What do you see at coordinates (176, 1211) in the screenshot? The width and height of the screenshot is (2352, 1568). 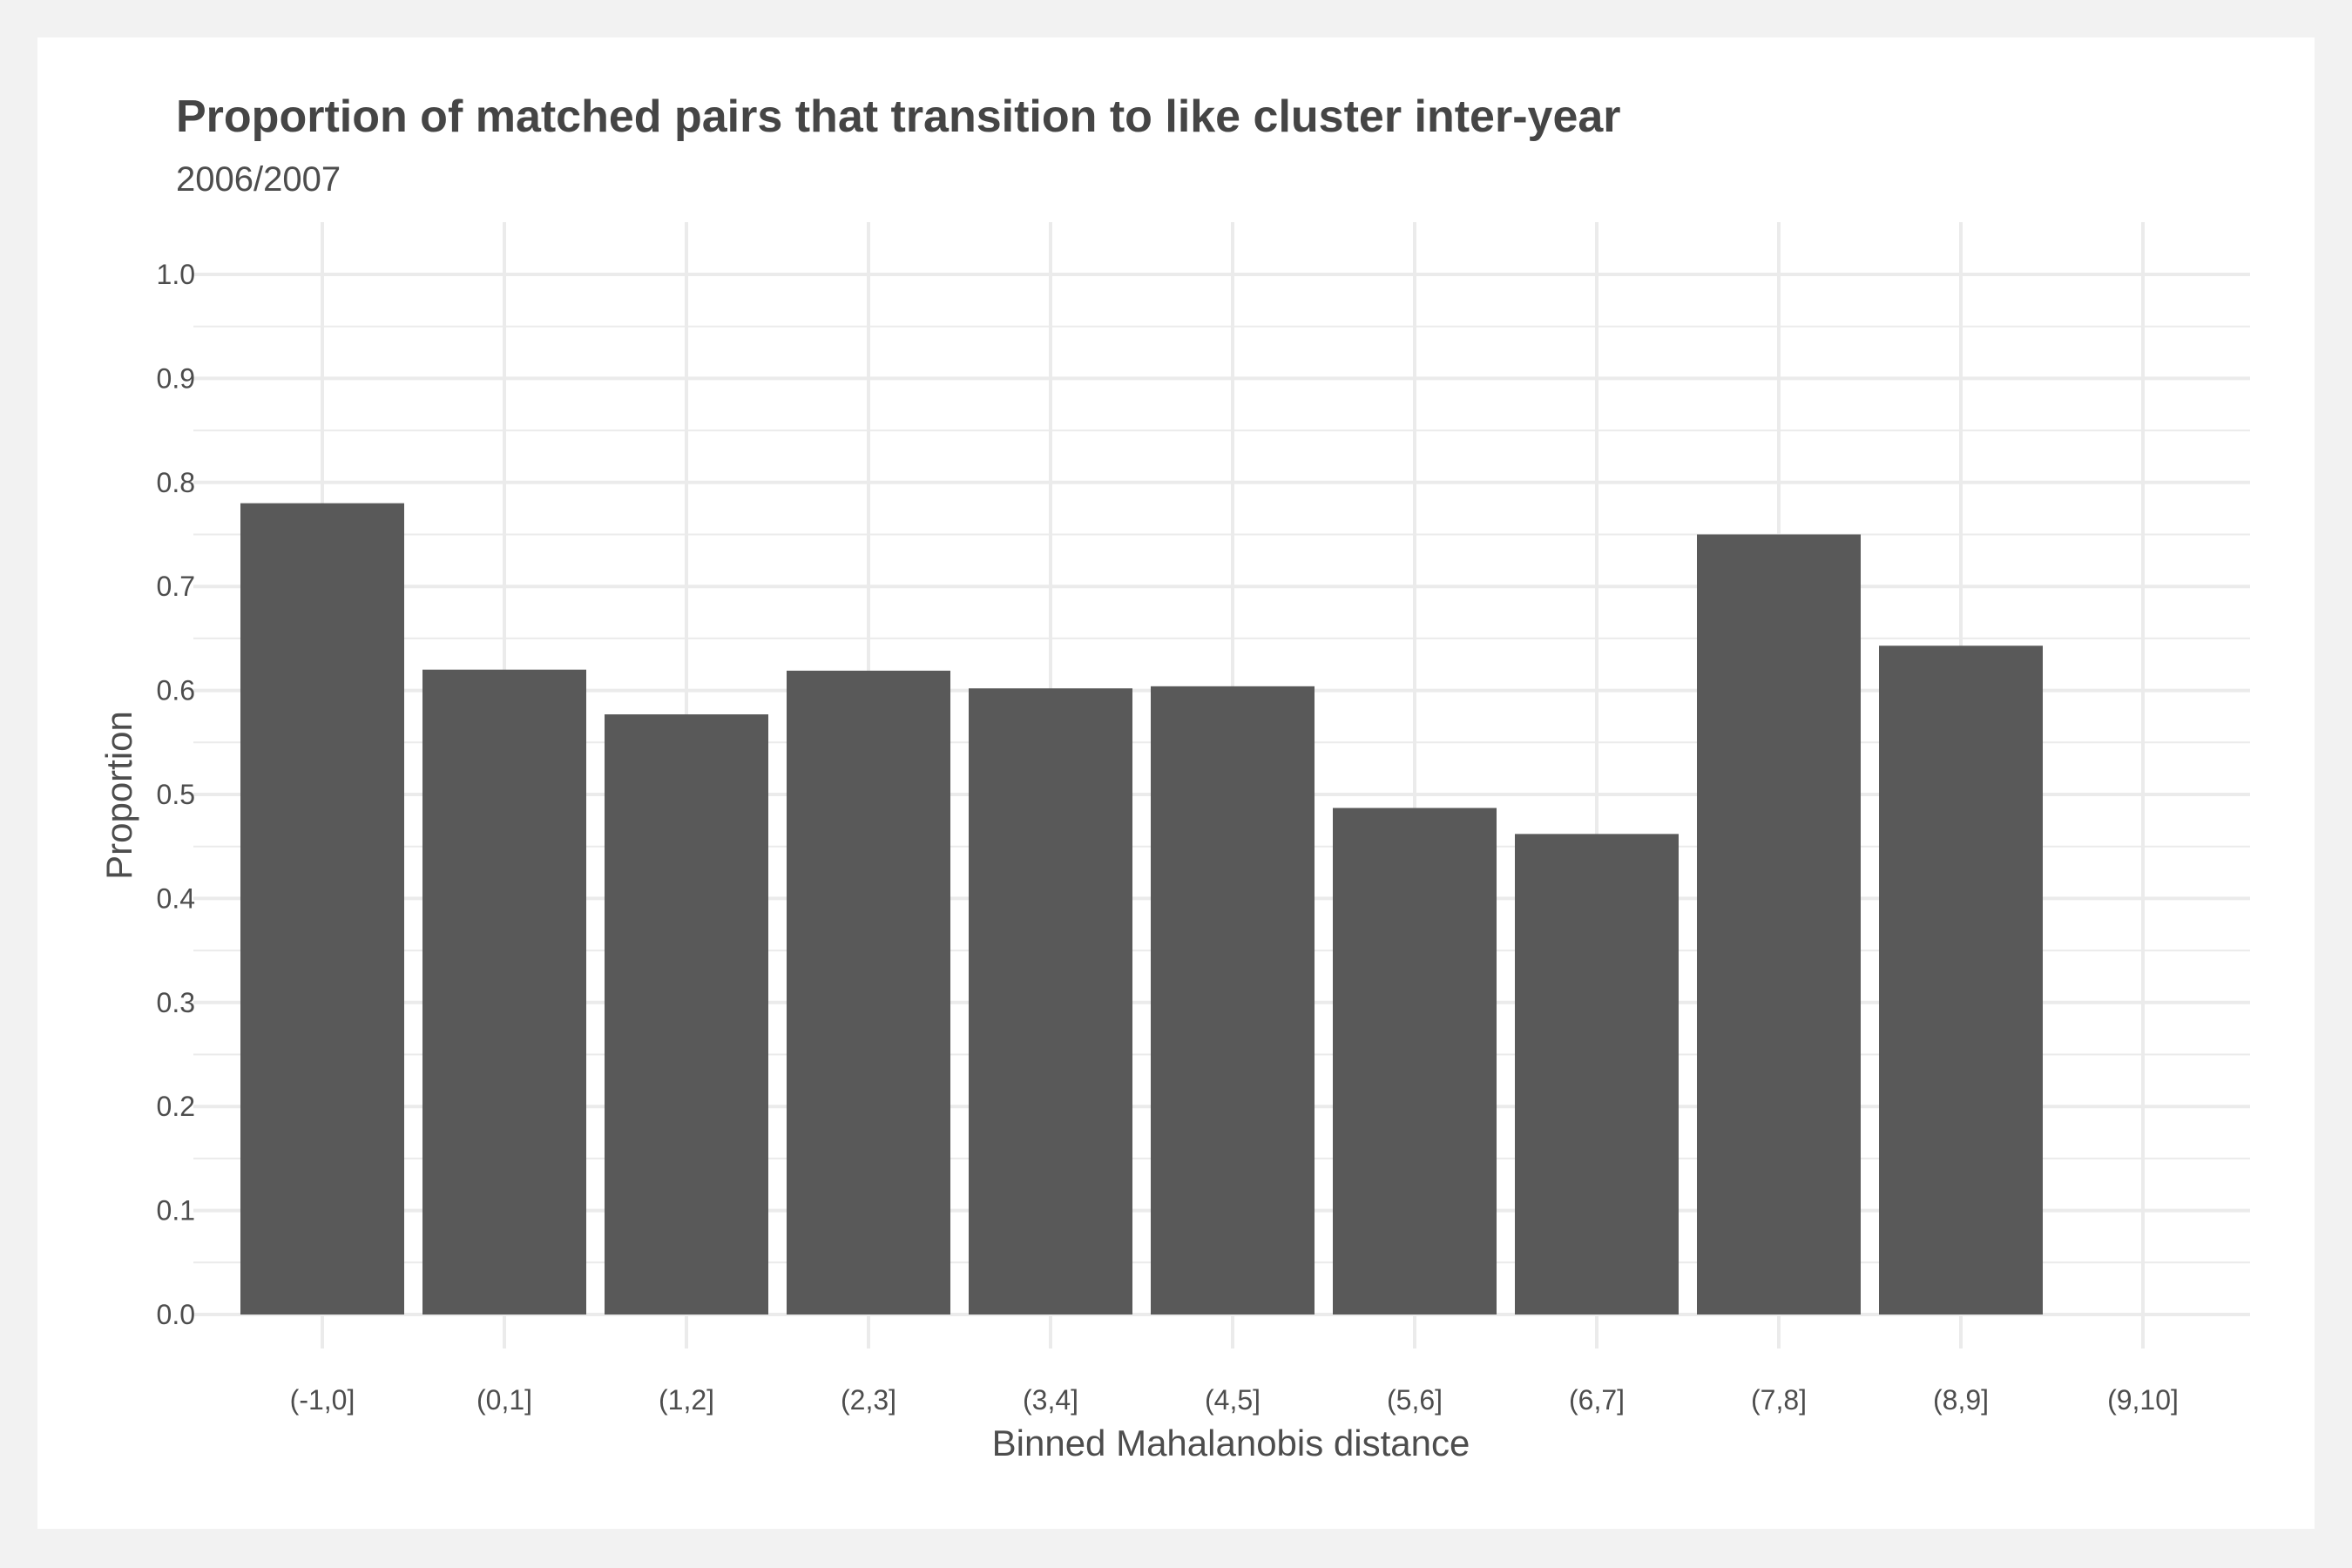 I see `y-tick-label: 0.1` at bounding box center [176, 1211].